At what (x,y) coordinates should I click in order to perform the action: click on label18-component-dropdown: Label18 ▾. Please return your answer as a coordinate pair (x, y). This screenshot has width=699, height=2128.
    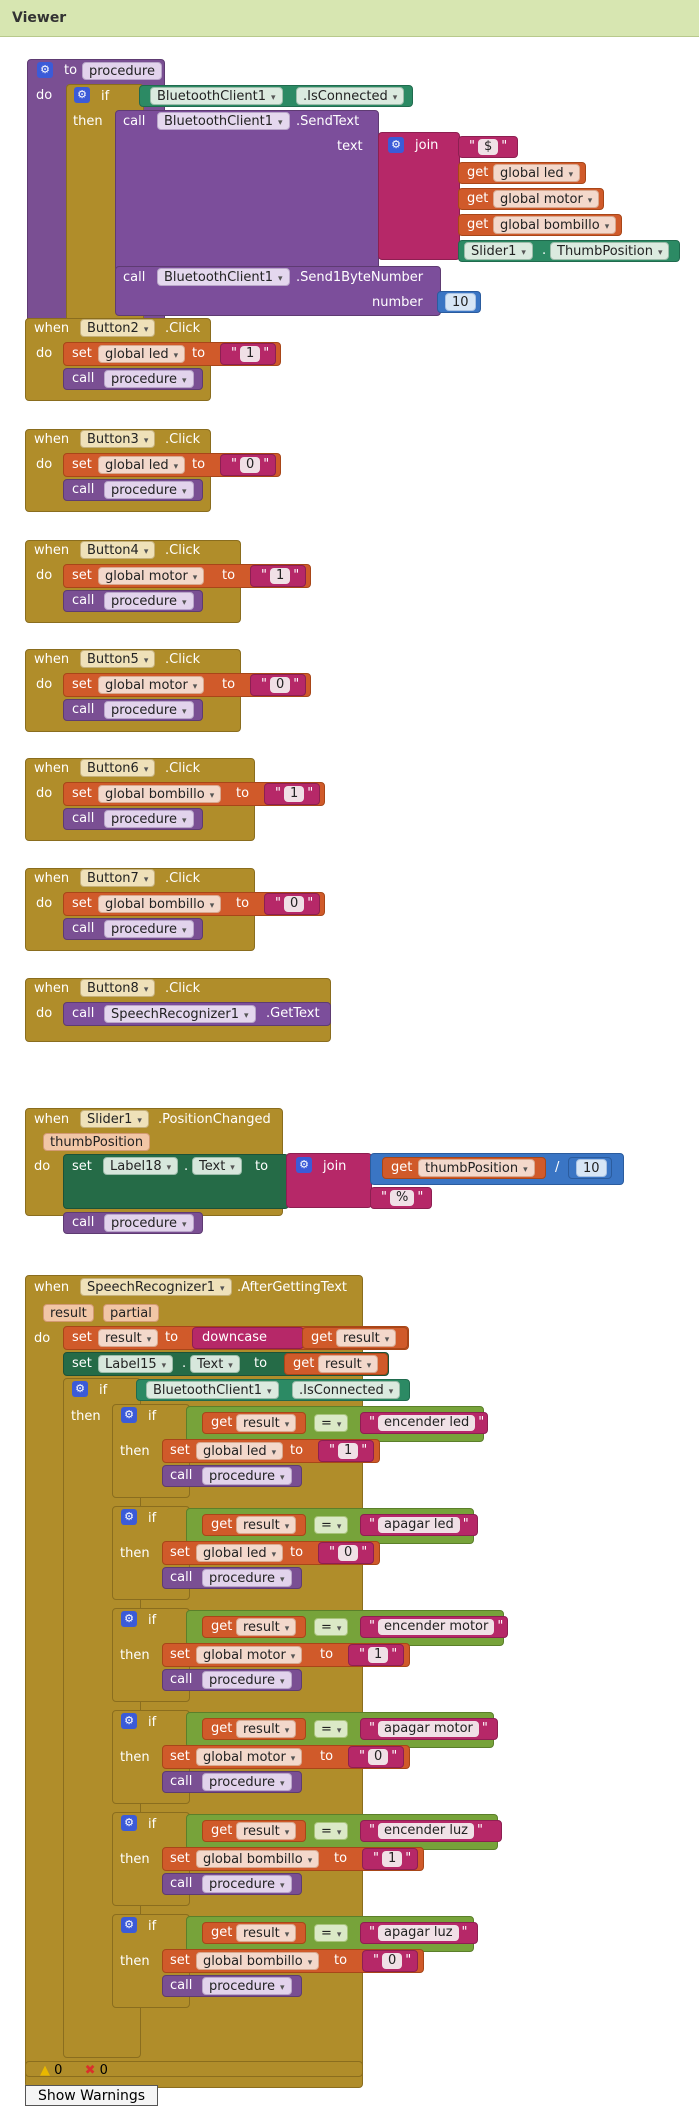
    Looking at the image, I should click on (141, 1166).